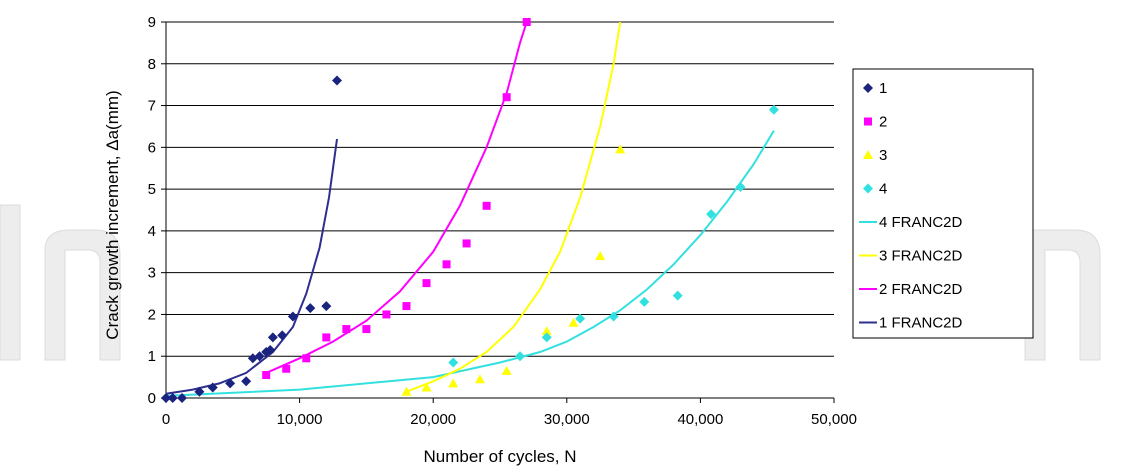 This screenshot has height=472, width=1140. Describe the element at coordinates (300, 419) in the screenshot. I see `x-tick-label-1: 10,000` at that location.